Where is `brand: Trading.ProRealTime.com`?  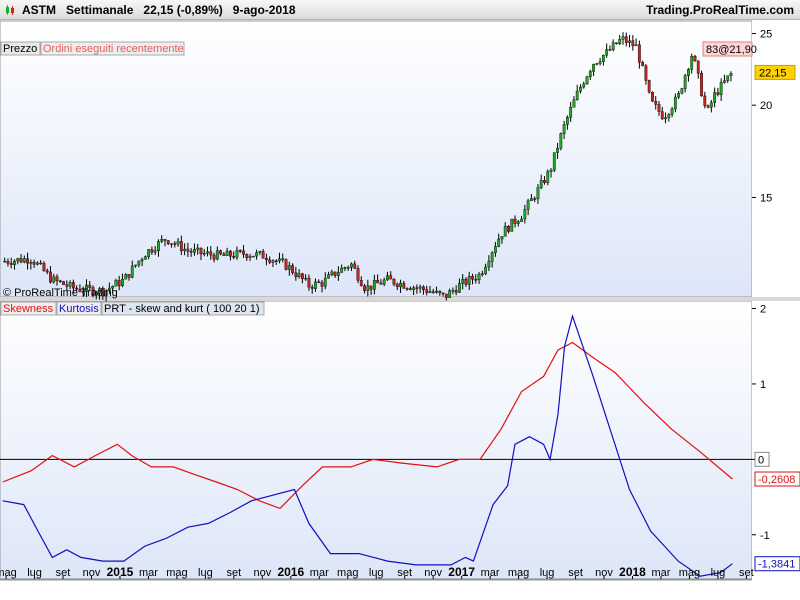
brand: Trading.ProRealTime.com is located at coordinates (720, 10).